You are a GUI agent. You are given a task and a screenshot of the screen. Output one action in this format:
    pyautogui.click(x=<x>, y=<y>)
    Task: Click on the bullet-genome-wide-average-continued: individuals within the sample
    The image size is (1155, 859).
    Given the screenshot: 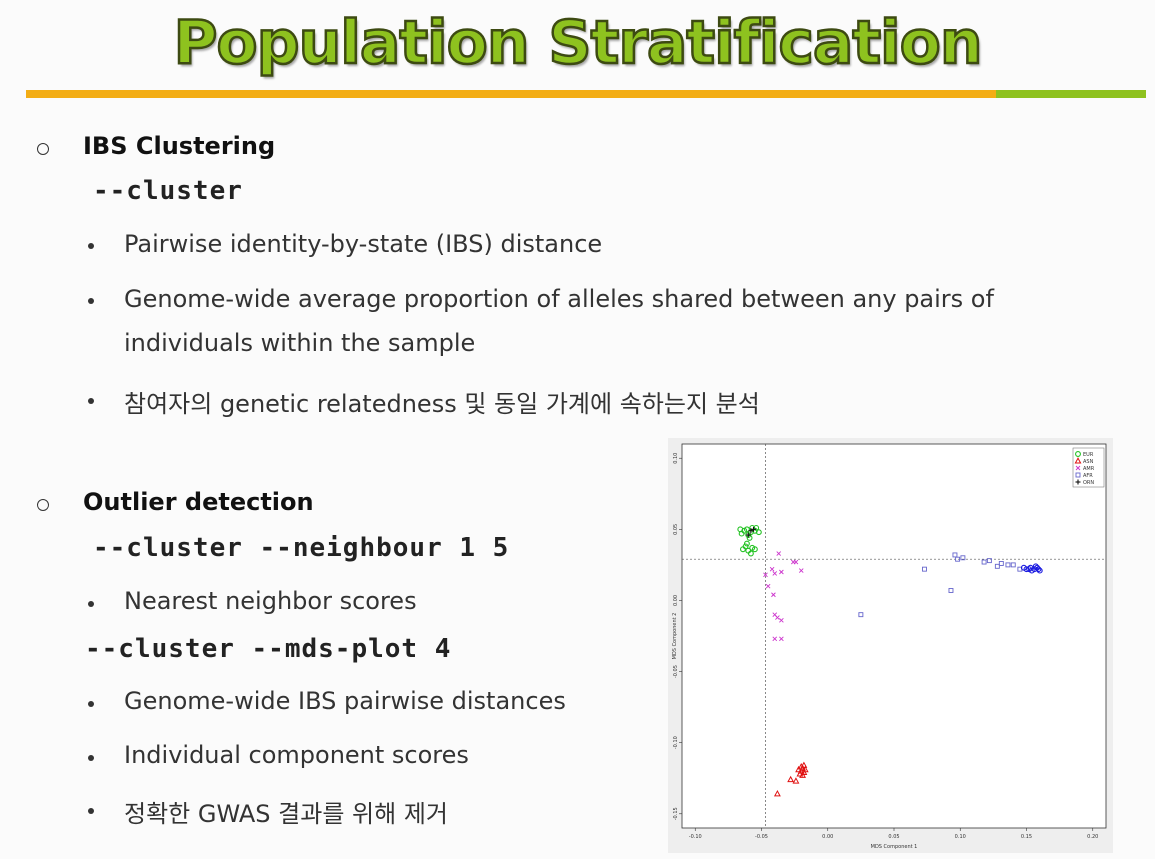 What is the action you would take?
    pyautogui.click(x=300, y=343)
    